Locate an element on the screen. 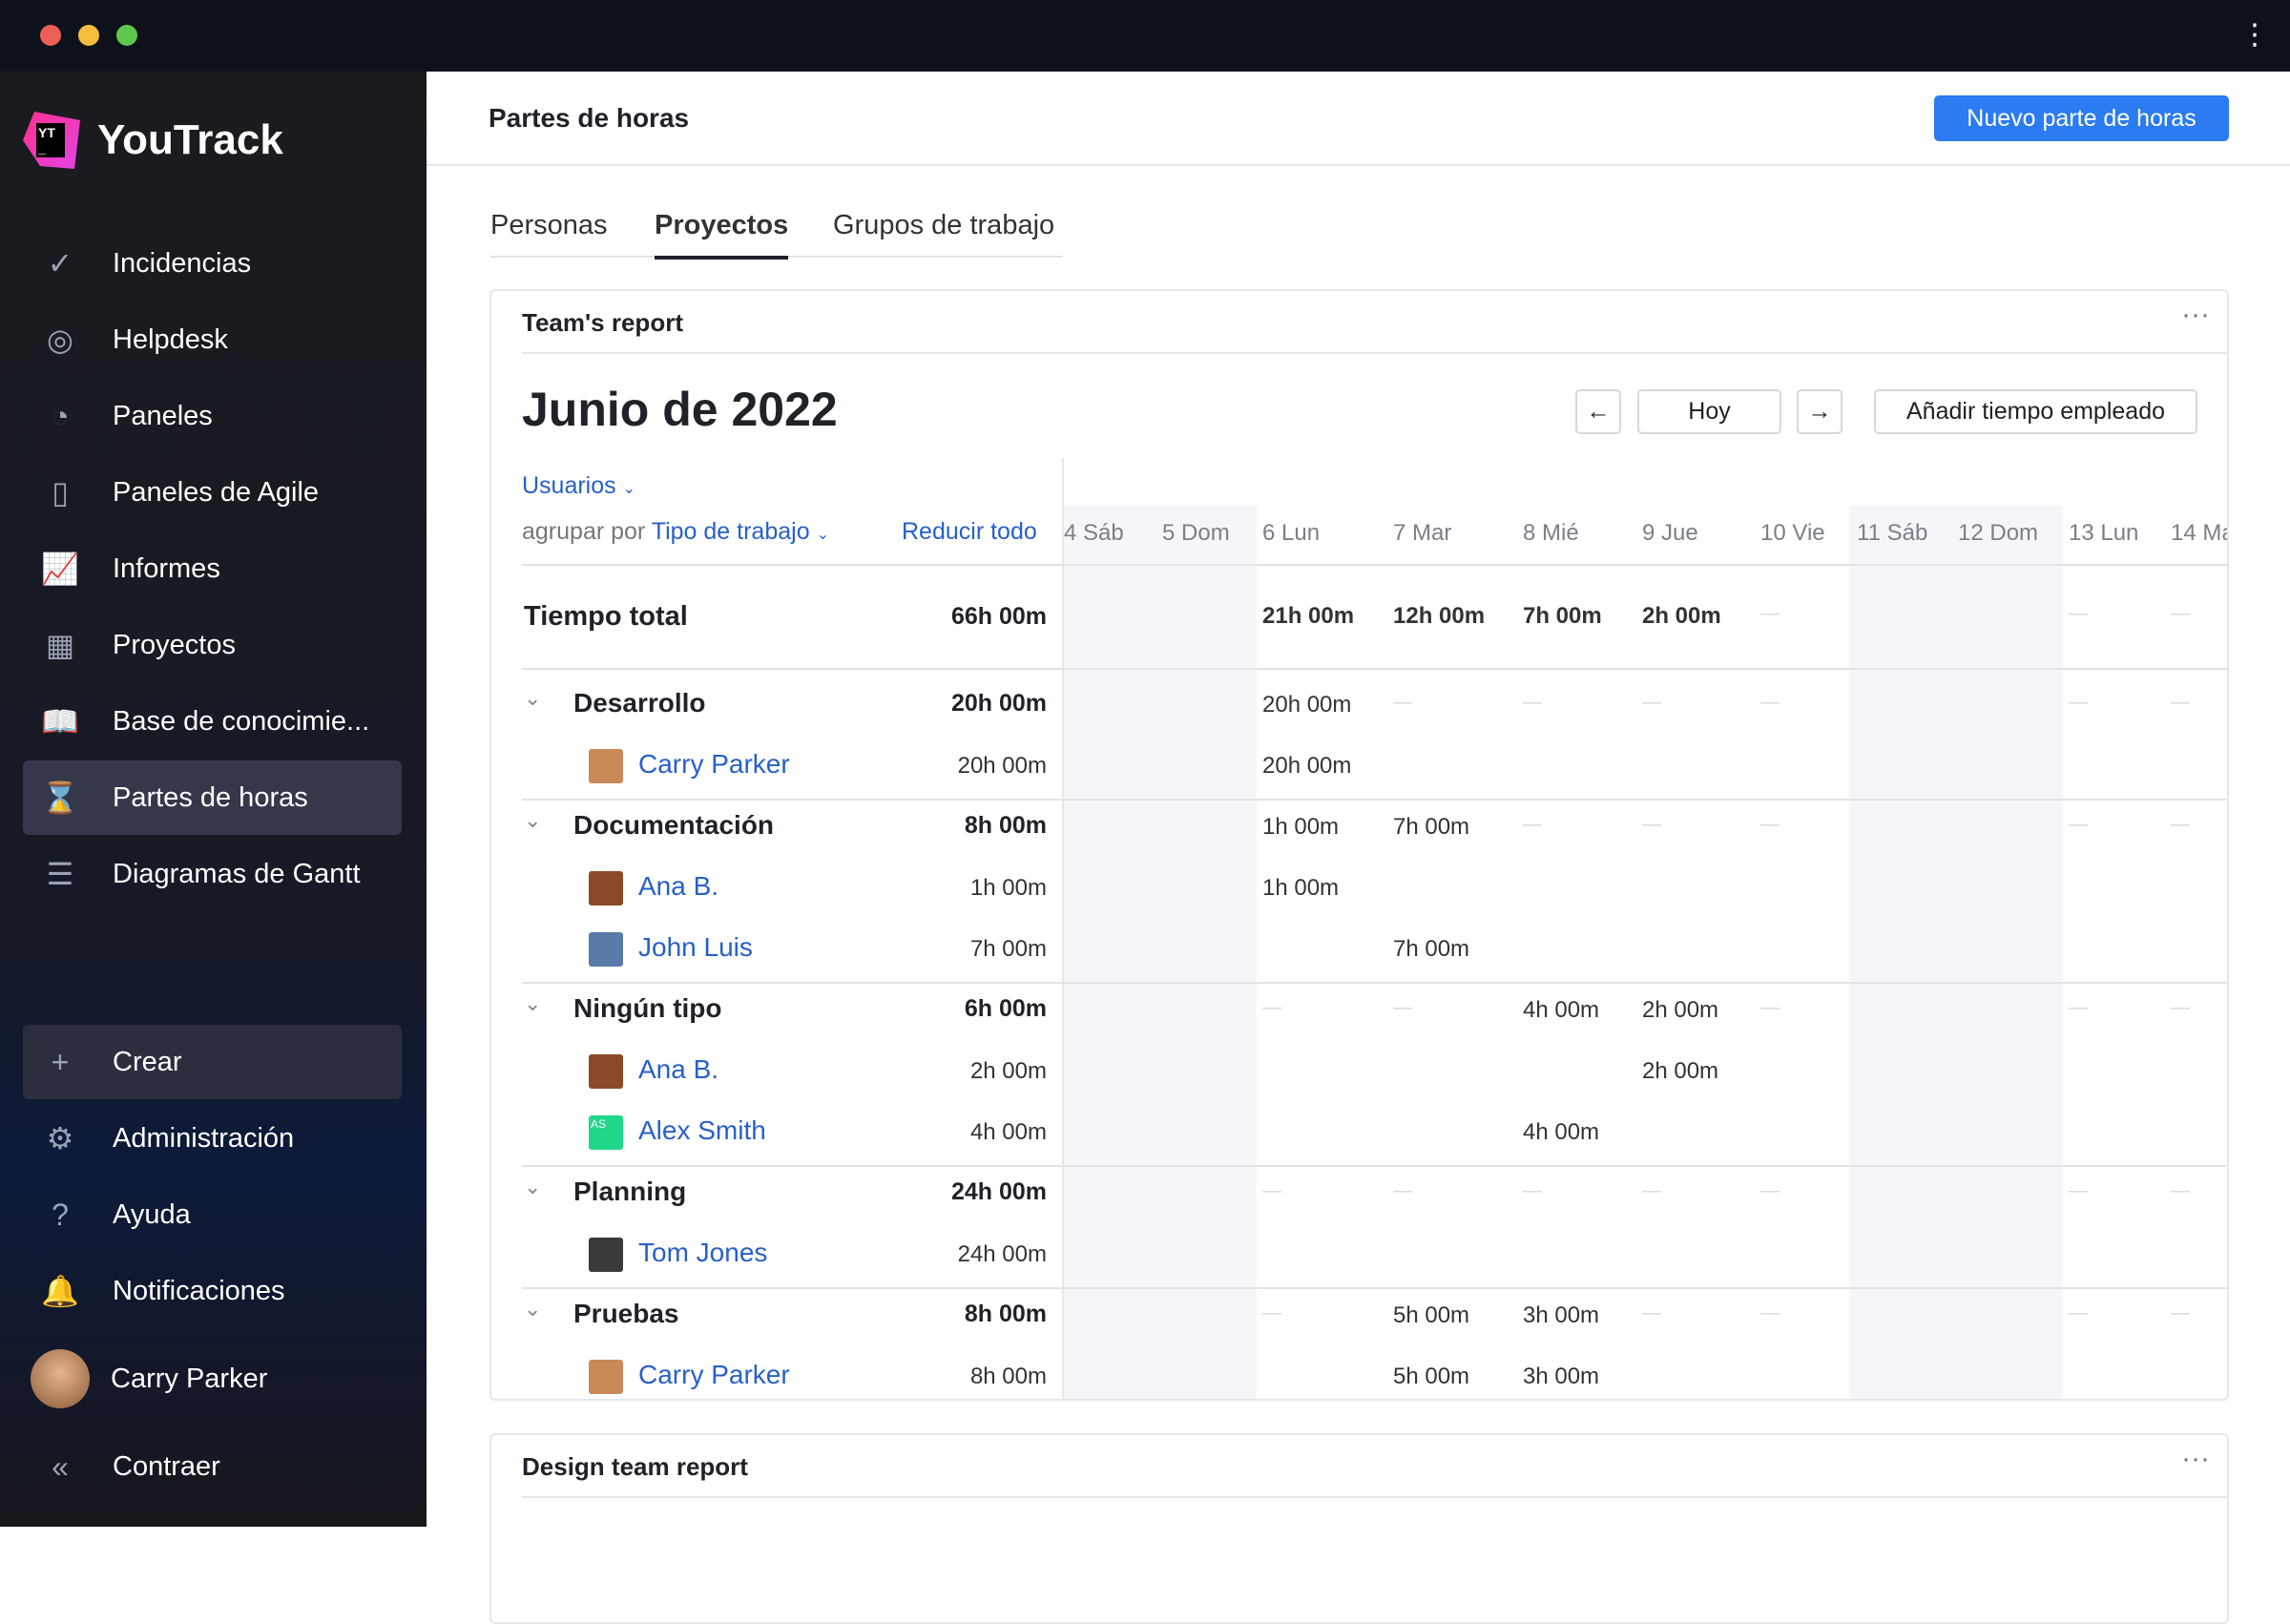  sidebar-item-helpdesk: ◎ Helpdesk is located at coordinates (212, 339).